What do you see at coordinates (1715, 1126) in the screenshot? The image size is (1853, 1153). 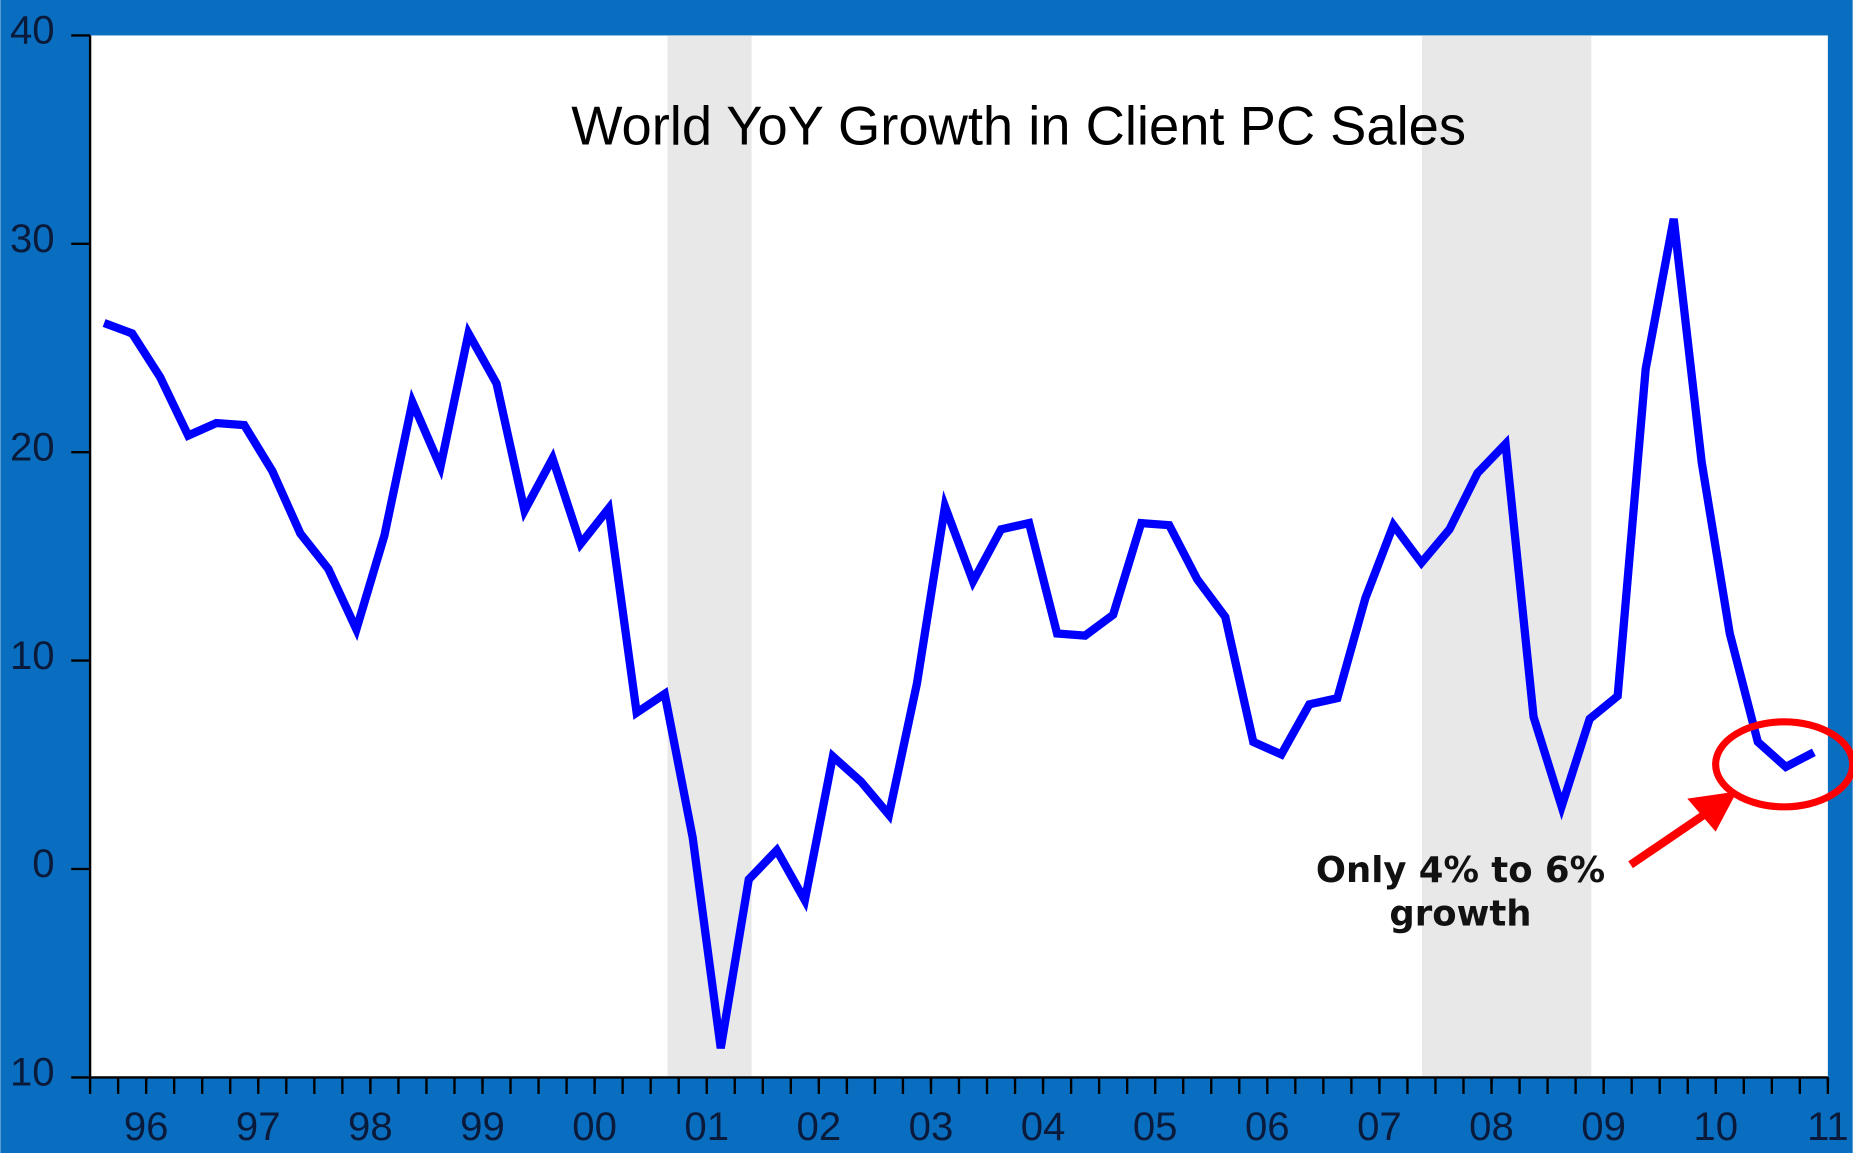 I see `x-tick-label: 10` at bounding box center [1715, 1126].